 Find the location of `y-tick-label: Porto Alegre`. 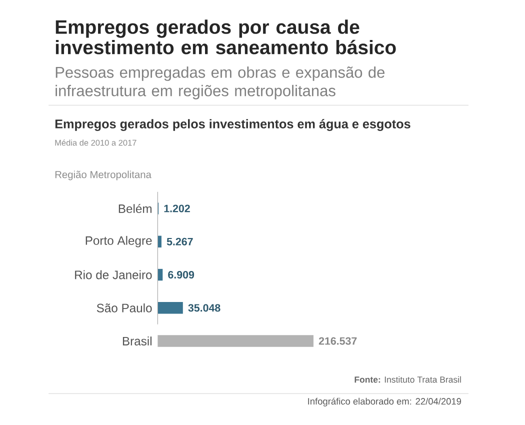

y-tick-label: Porto Alegre is located at coordinates (119, 242).